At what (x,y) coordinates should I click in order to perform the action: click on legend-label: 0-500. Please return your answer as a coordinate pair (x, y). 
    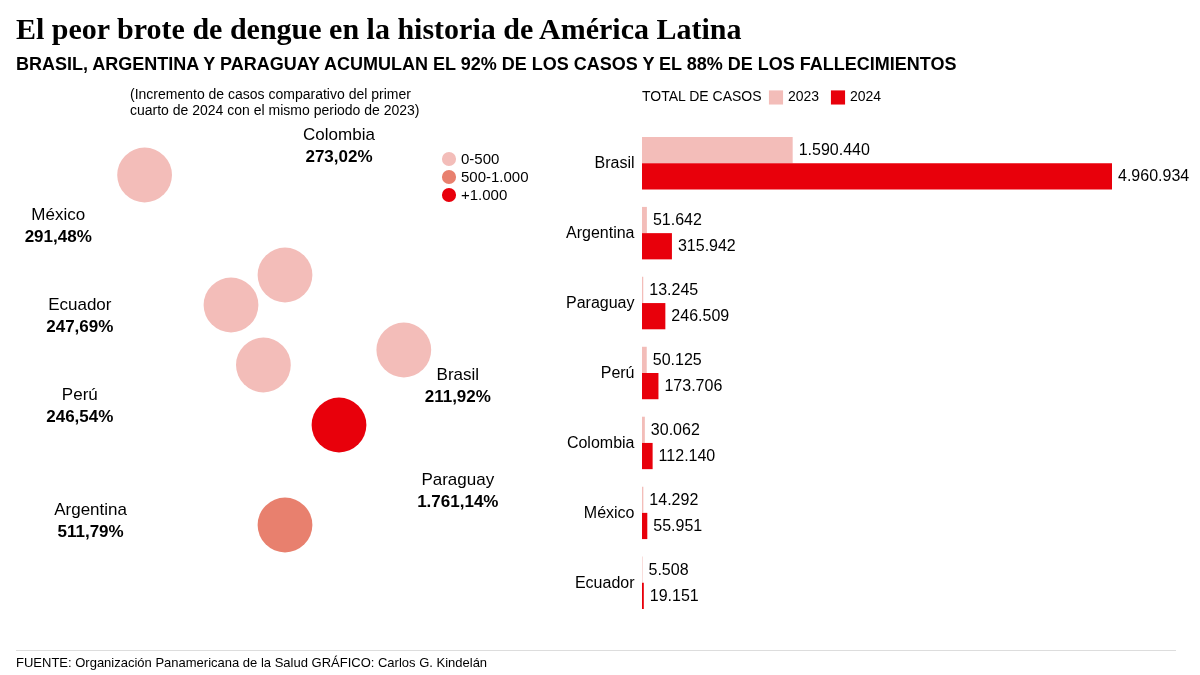
    Looking at the image, I should click on (480, 158).